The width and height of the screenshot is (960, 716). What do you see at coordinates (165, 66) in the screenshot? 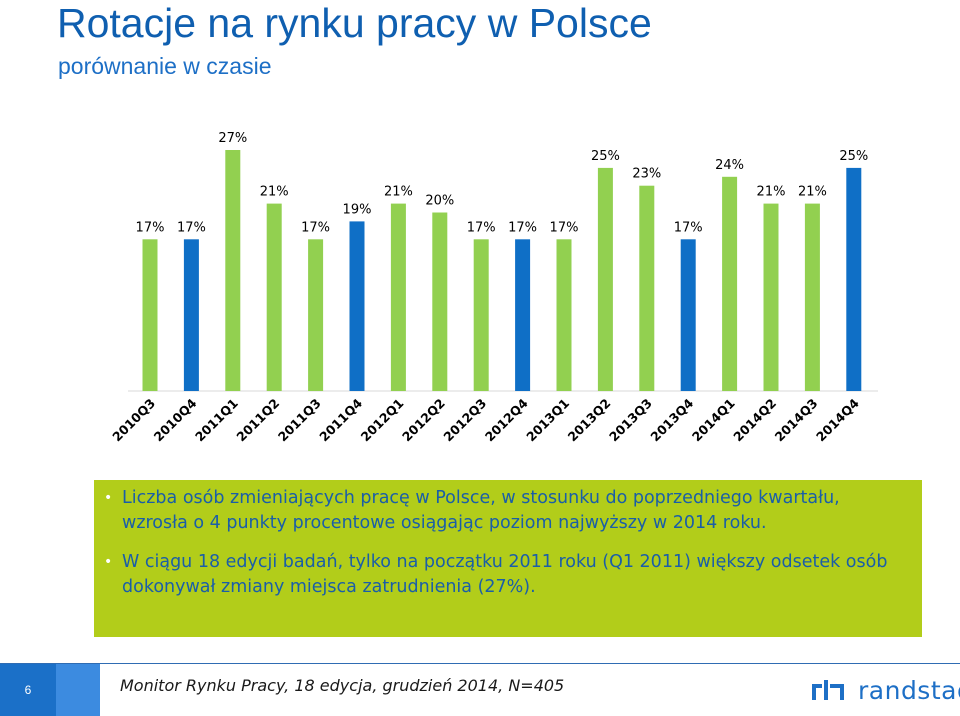
I see `page-subtitle: porównanie w czasie` at bounding box center [165, 66].